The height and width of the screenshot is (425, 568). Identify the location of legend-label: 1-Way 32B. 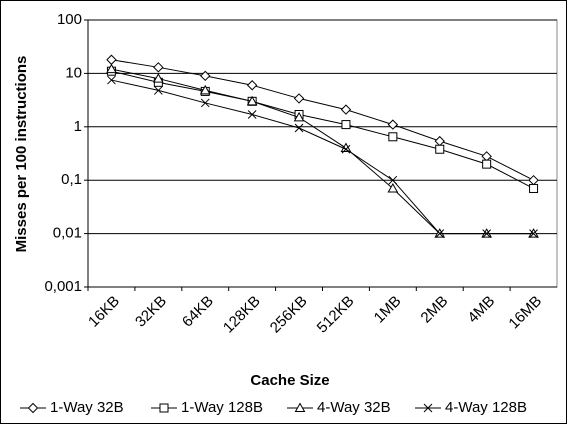
(87, 407).